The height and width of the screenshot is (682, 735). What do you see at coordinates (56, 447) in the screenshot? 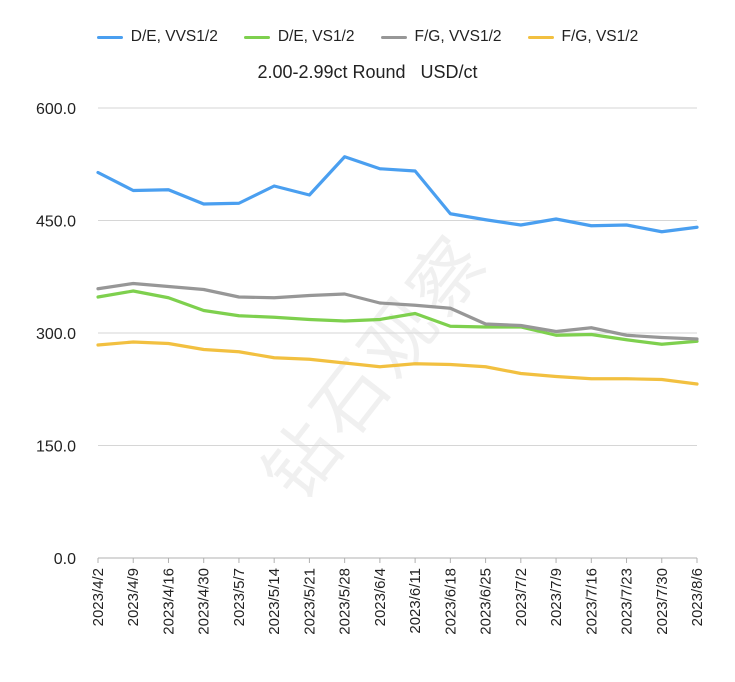
I see `y-tick-label: 150.0` at bounding box center [56, 447].